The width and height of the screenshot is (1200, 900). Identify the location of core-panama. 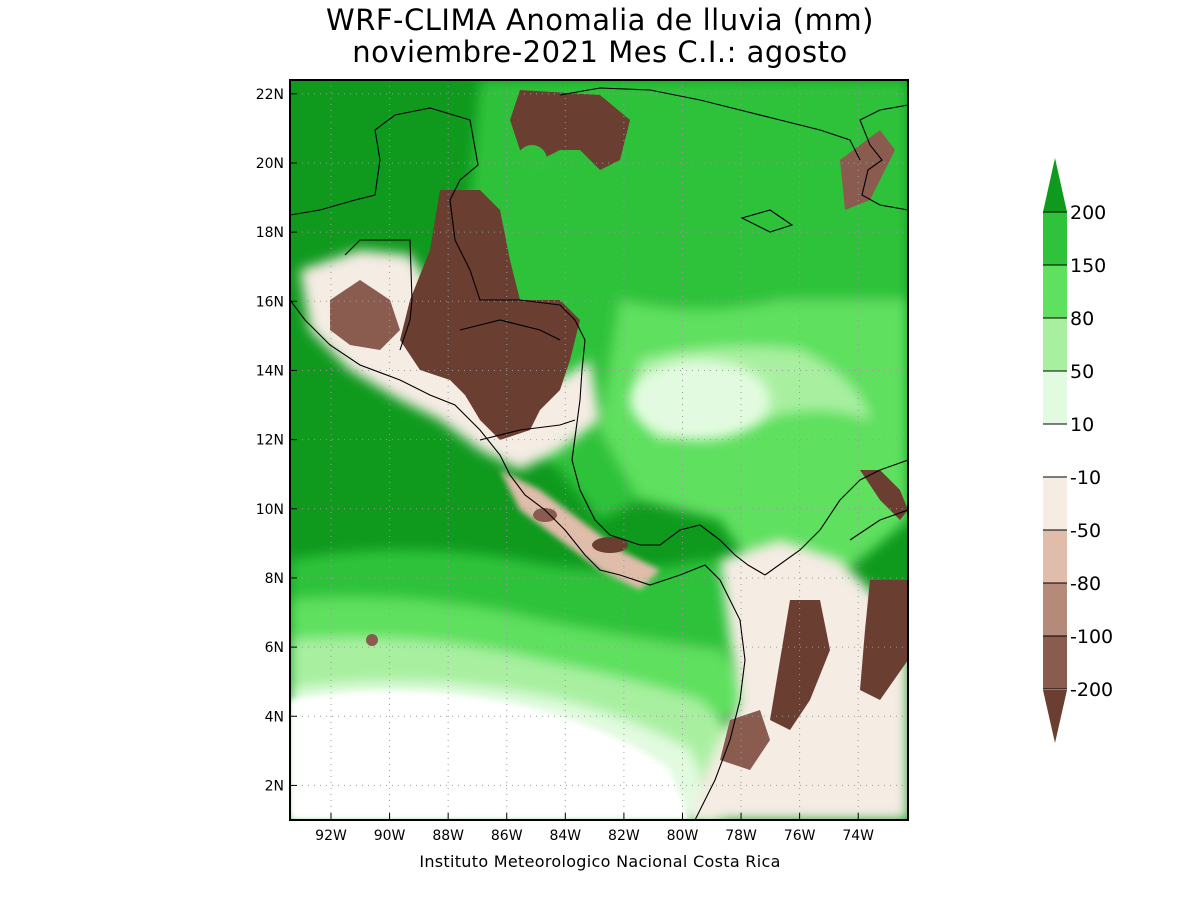
(610, 545).